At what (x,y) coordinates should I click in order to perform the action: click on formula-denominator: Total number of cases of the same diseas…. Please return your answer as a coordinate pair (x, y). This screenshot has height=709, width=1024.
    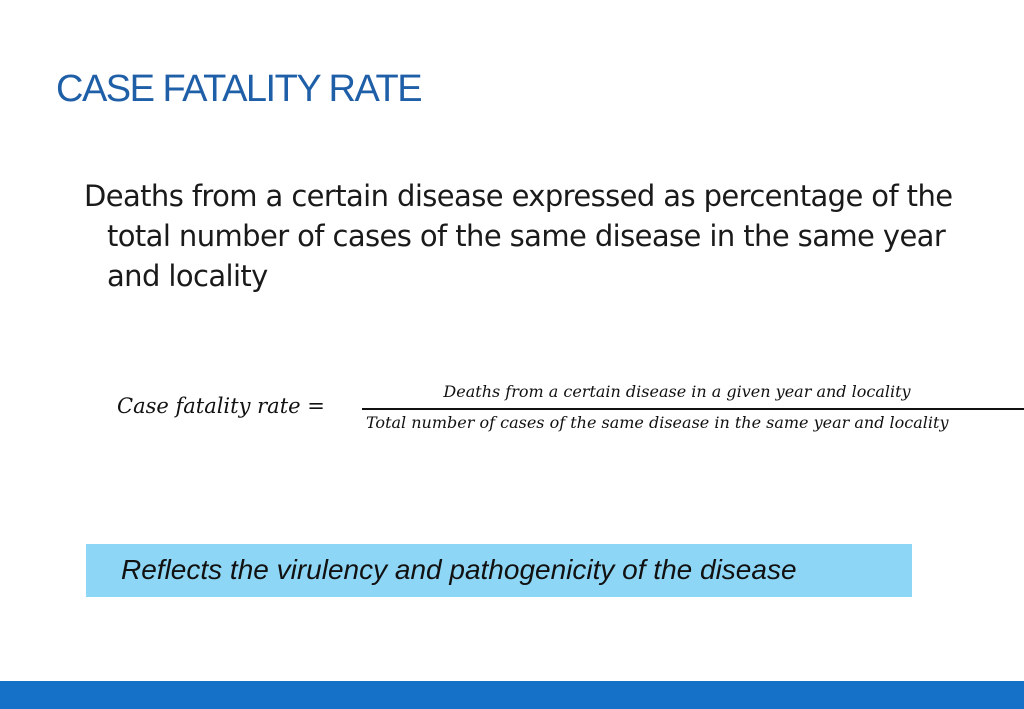
    Looking at the image, I should click on (657, 422).